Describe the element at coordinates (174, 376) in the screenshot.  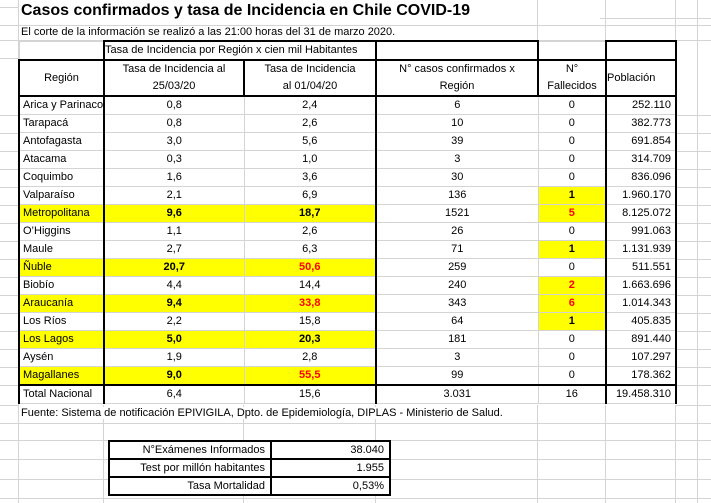
I see `tasa1-cell: 9,0` at that location.